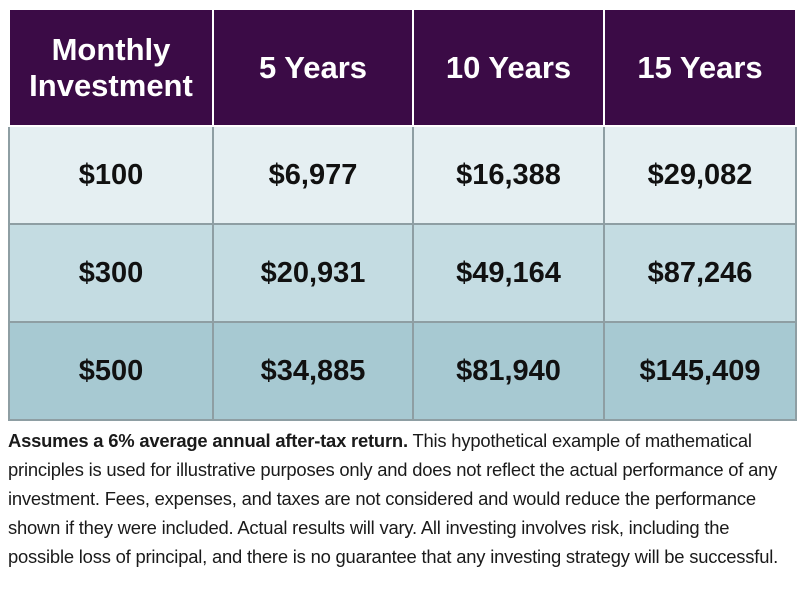 Image resolution: width=800 pixels, height=613 pixels. What do you see at coordinates (508, 273) in the screenshot?
I see `value-cell: $49,164` at bounding box center [508, 273].